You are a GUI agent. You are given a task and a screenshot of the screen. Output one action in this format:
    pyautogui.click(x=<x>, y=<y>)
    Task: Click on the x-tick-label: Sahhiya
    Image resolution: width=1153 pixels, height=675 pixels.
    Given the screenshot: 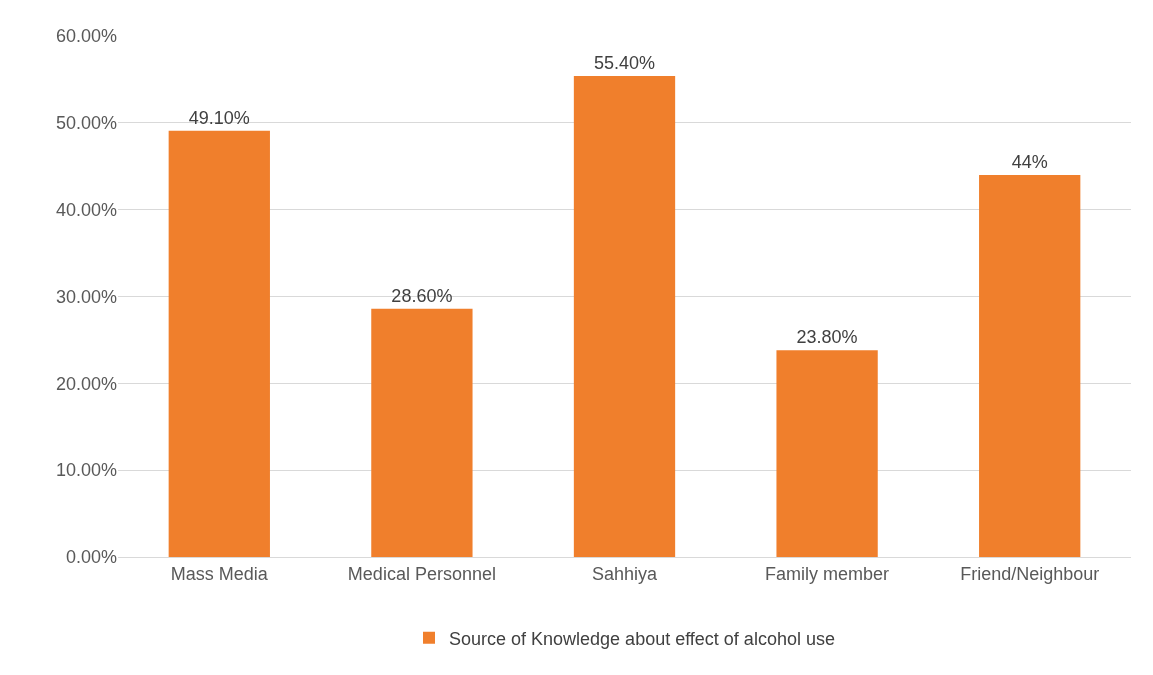 What is the action you would take?
    pyautogui.click(x=625, y=573)
    